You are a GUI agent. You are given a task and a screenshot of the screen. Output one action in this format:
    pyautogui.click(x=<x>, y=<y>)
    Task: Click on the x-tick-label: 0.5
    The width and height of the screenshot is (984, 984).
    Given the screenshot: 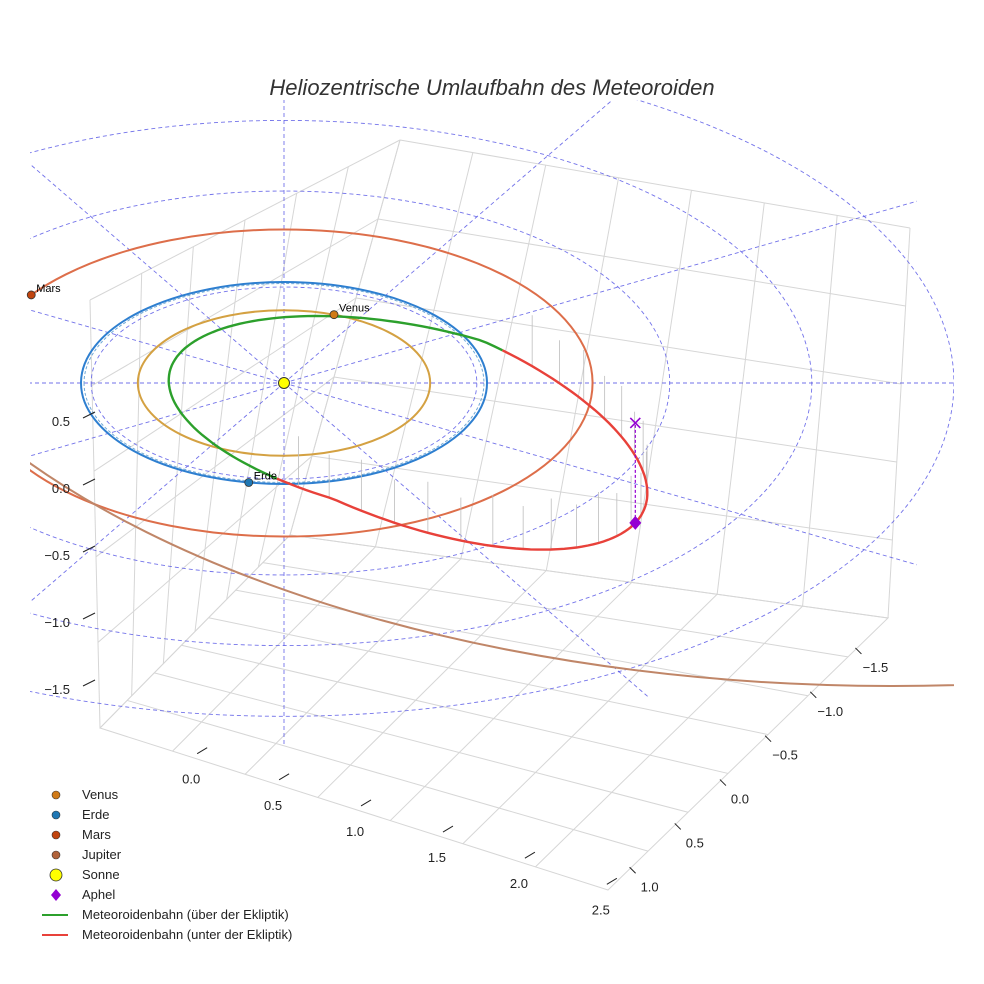 What is the action you would take?
    pyautogui.click(x=273, y=805)
    